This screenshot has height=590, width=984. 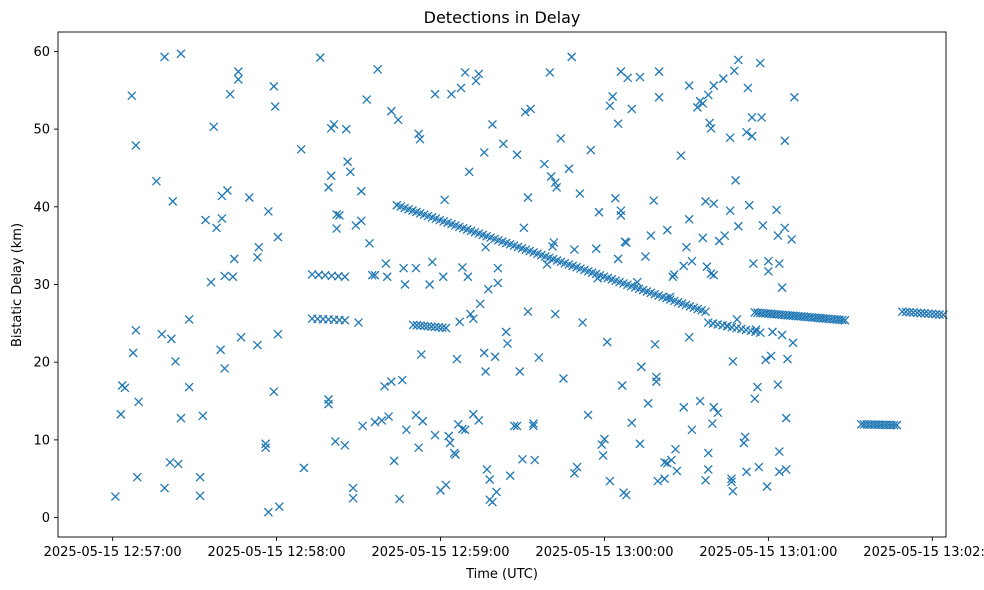 I want to click on y-axis-label: Bistatic Delay (km), so click(x=17, y=285).